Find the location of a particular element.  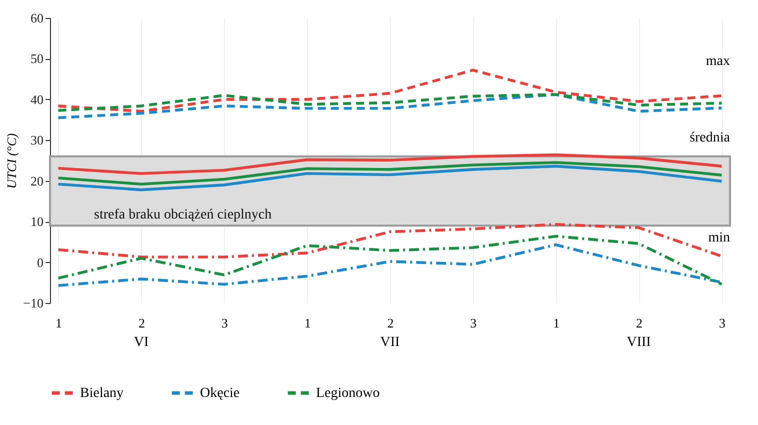

legend-label: Okęcie is located at coordinates (220, 393).